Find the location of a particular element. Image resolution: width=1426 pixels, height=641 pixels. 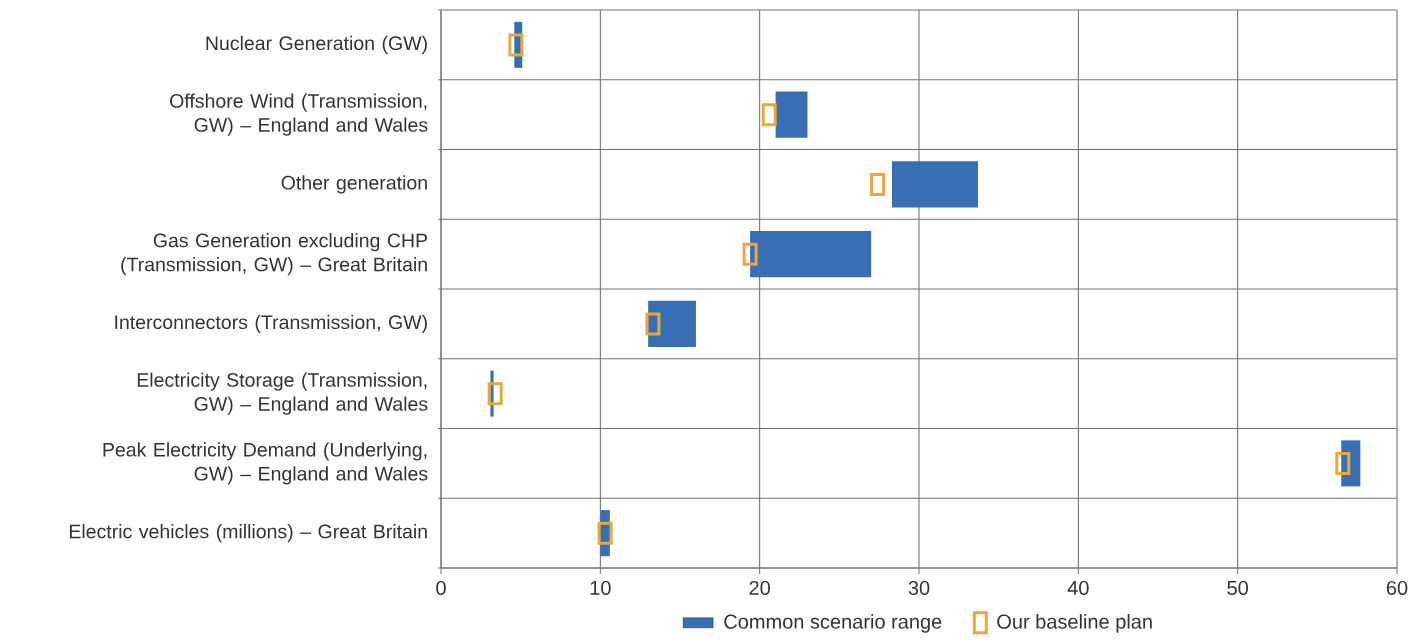

y-tick-label: Gas Generation excluding CHP (Transmission, GW) – Great Britain is located at coordinates (274, 254).